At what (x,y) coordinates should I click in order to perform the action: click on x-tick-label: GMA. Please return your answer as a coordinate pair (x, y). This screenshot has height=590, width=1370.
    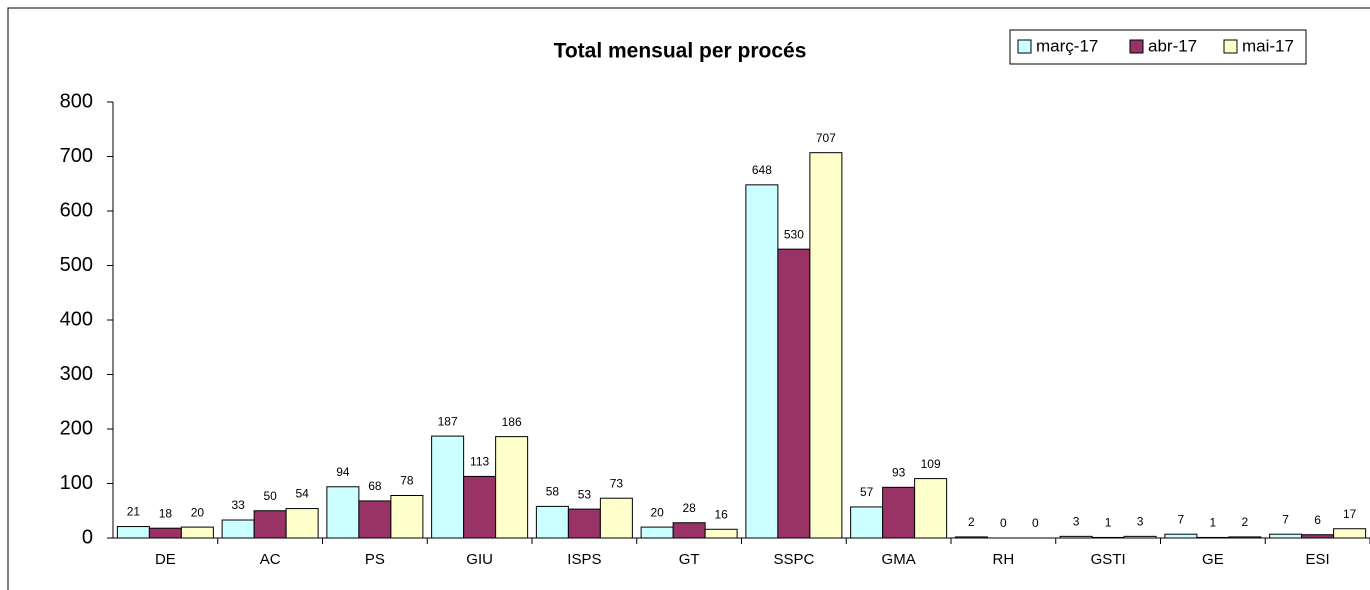
    Looking at the image, I should click on (899, 559).